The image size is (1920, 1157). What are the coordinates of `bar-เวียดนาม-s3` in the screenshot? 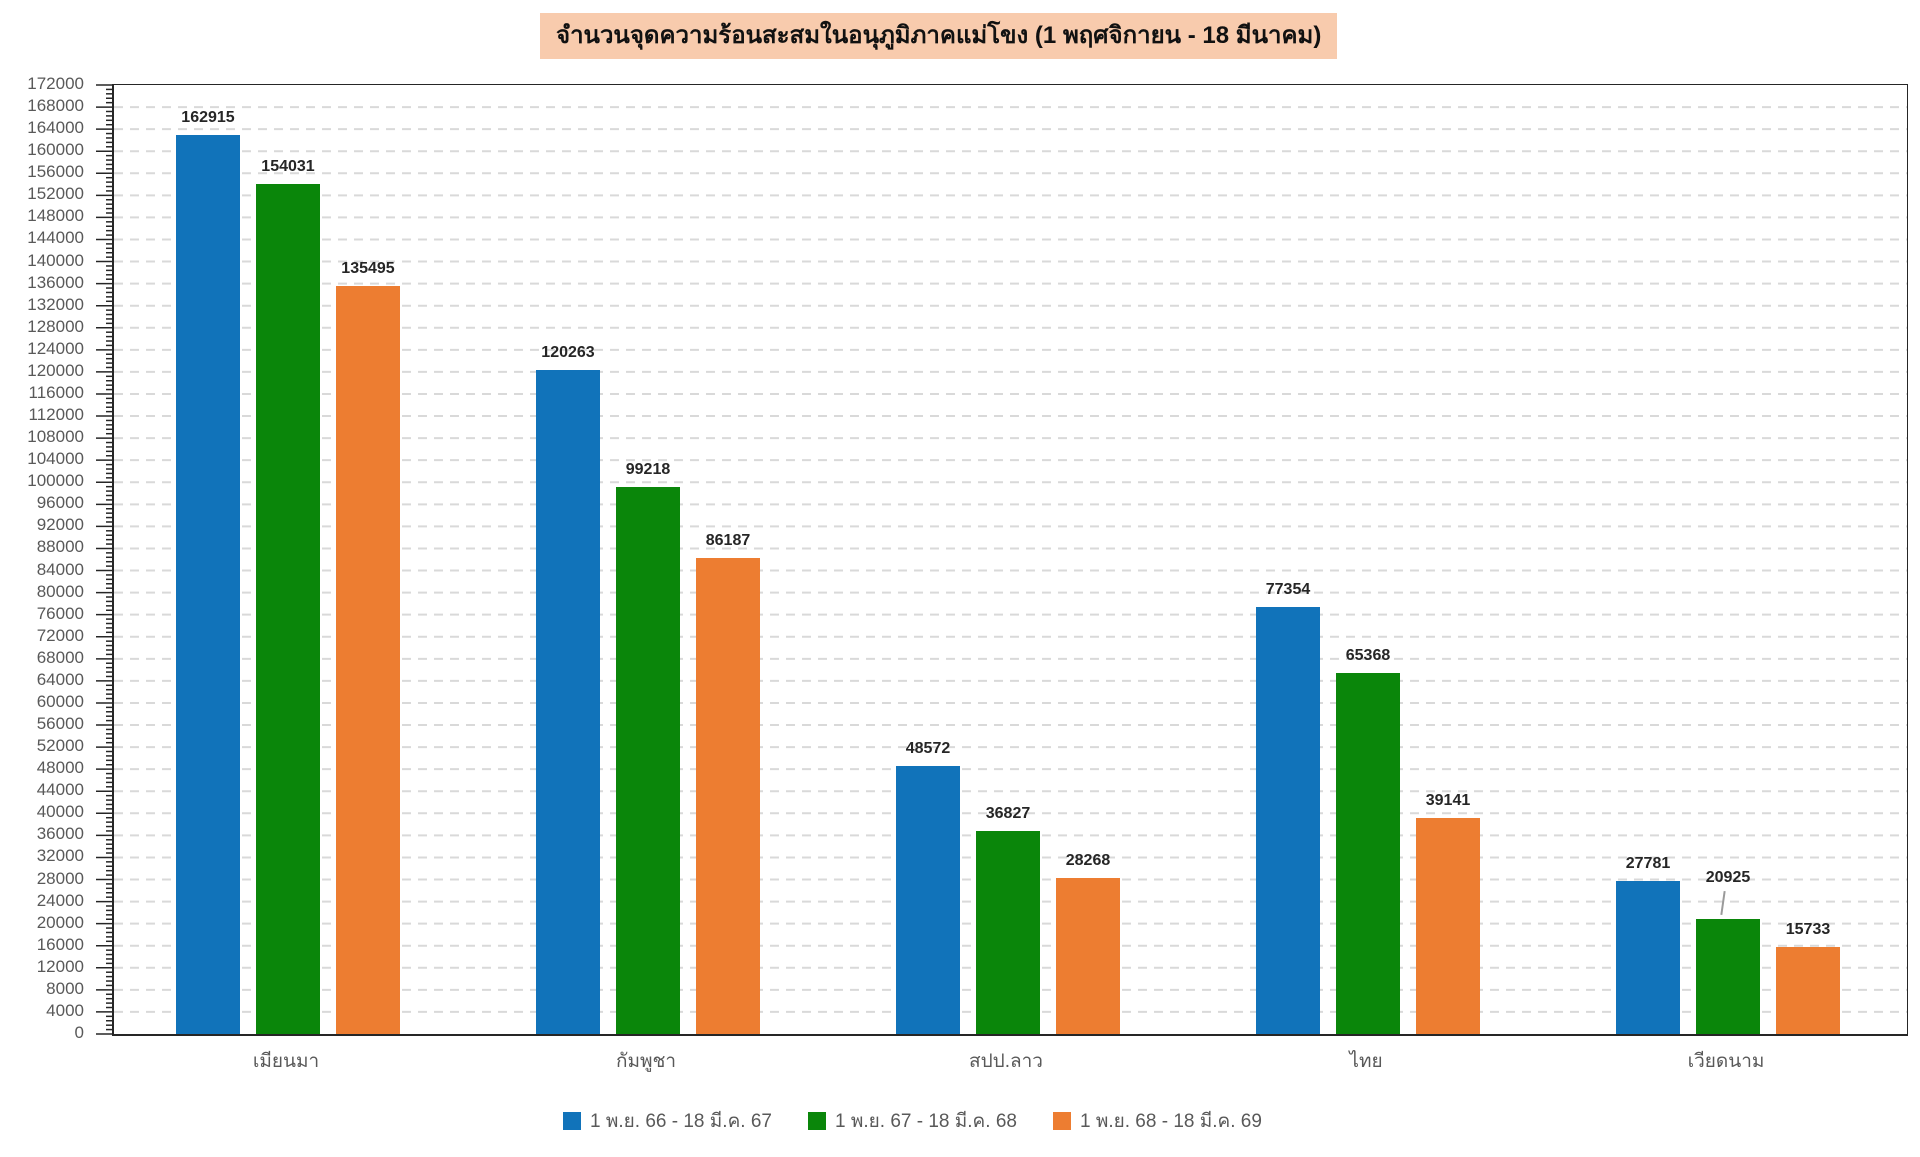 It's located at (1808, 990).